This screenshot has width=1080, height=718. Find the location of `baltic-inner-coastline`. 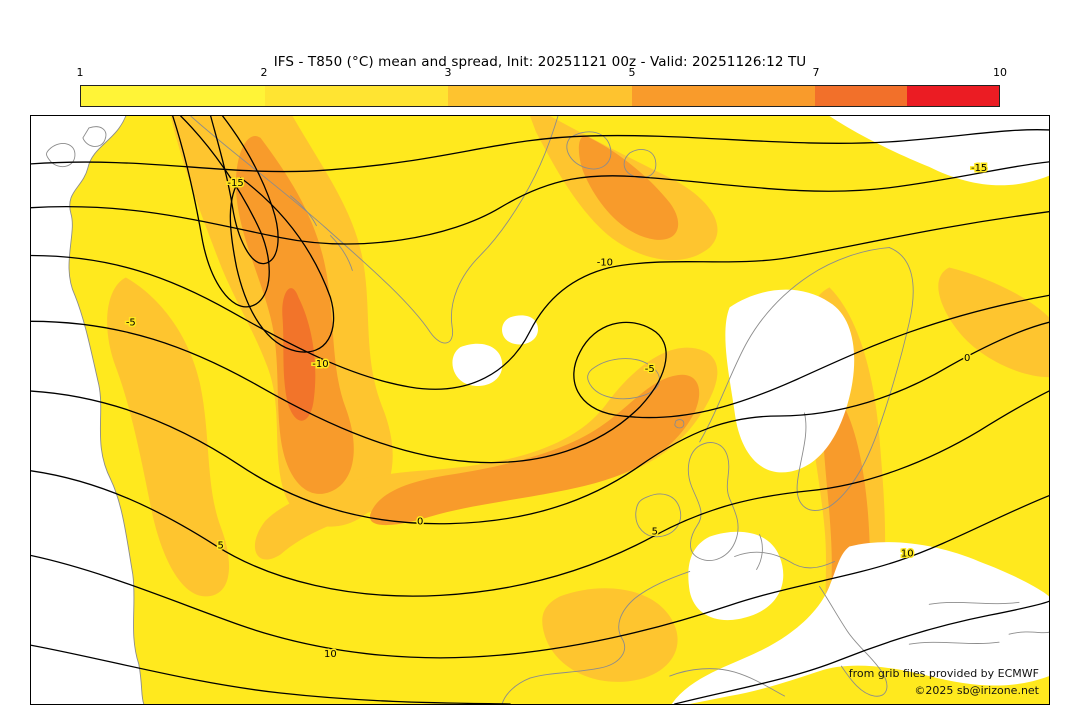

baltic-inner-coastline is located at coordinates (813, 461).